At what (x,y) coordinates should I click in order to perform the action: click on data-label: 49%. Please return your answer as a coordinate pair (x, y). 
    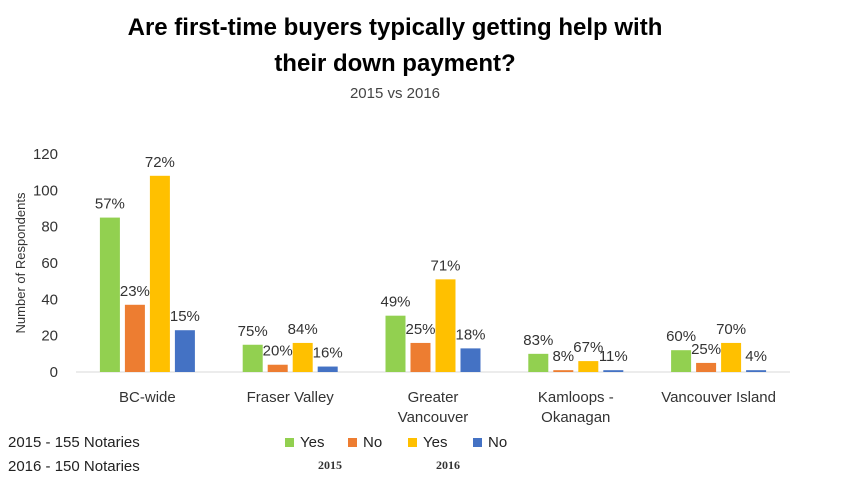
    Looking at the image, I should click on (395, 302).